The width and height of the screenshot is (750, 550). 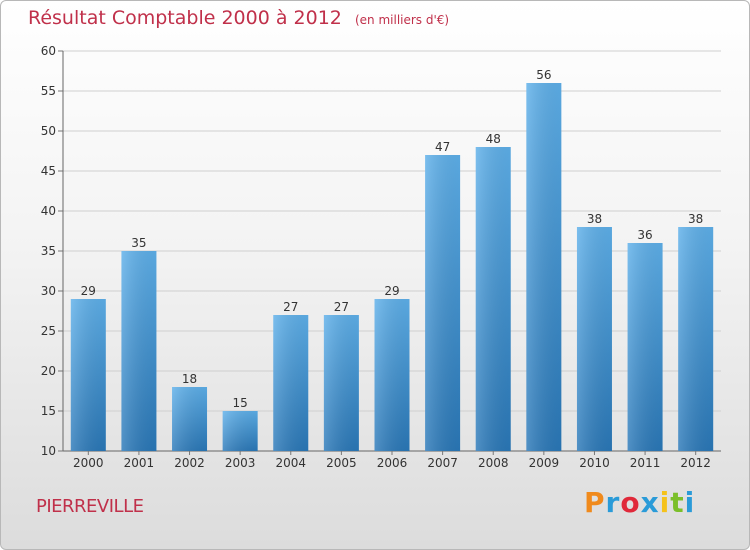 I want to click on bar-shade-2003, so click(x=240, y=431).